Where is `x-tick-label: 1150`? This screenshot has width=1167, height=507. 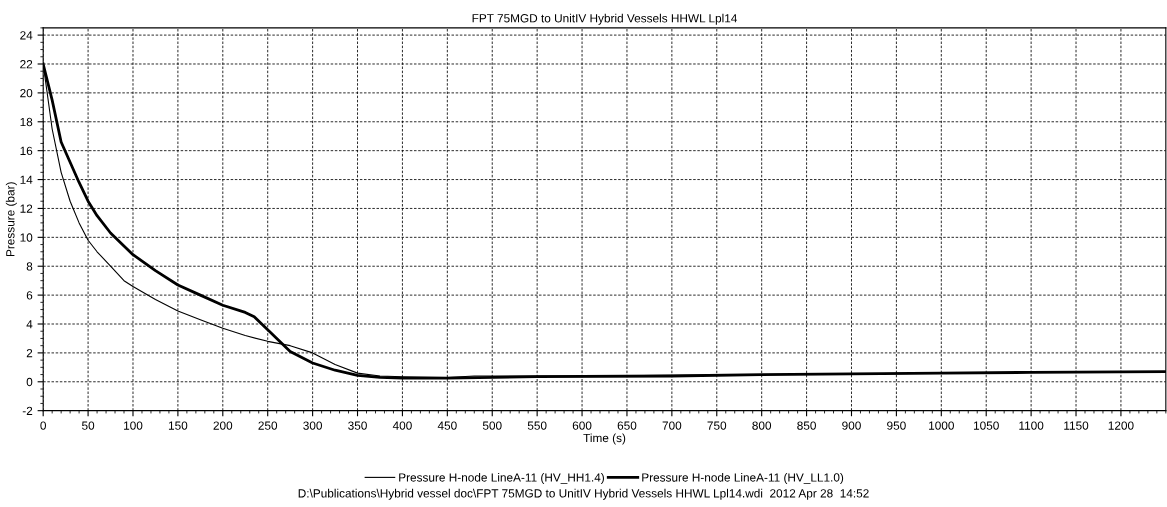 x-tick-label: 1150 is located at coordinates (1076, 425).